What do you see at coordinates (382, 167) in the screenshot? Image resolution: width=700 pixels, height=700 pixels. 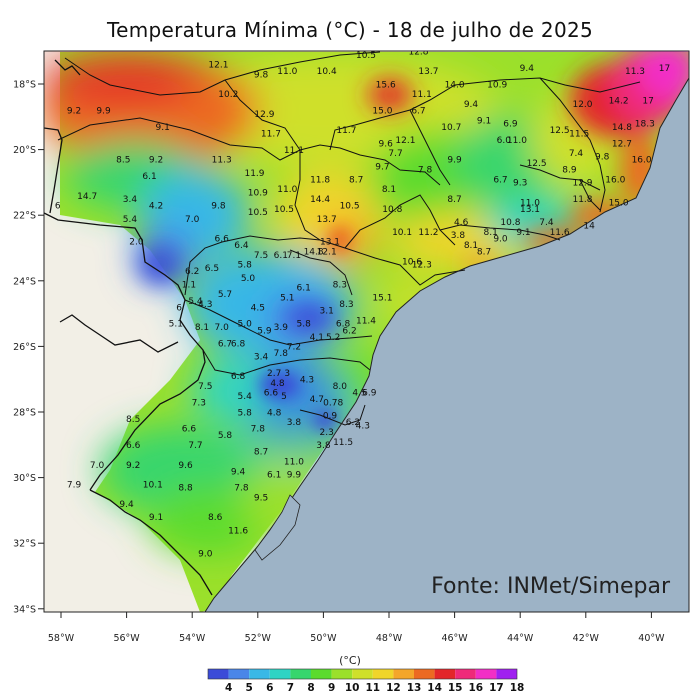 I see `station-value: 9.7` at bounding box center [382, 167].